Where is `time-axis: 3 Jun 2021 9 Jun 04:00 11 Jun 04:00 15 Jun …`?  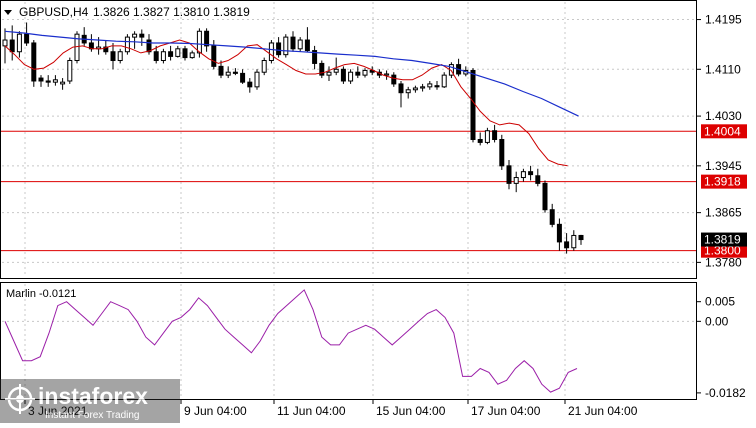
time-axis: 3 Jun 2021 9 Jun 04:00 11 Jun 04:00 15 Jun … is located at coordinates (331, 409).